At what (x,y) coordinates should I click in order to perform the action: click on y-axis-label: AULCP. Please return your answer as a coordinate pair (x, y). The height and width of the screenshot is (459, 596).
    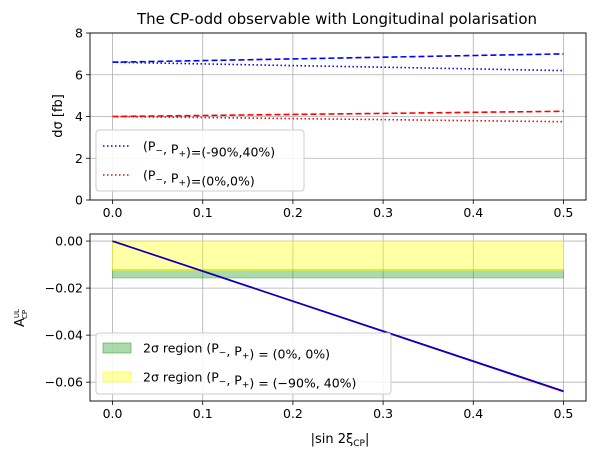
    Looking at the image, I should click on (21, 318).